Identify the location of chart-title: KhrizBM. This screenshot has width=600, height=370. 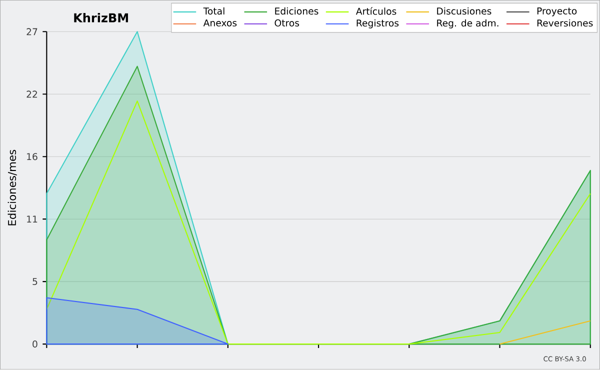
(101, 17).